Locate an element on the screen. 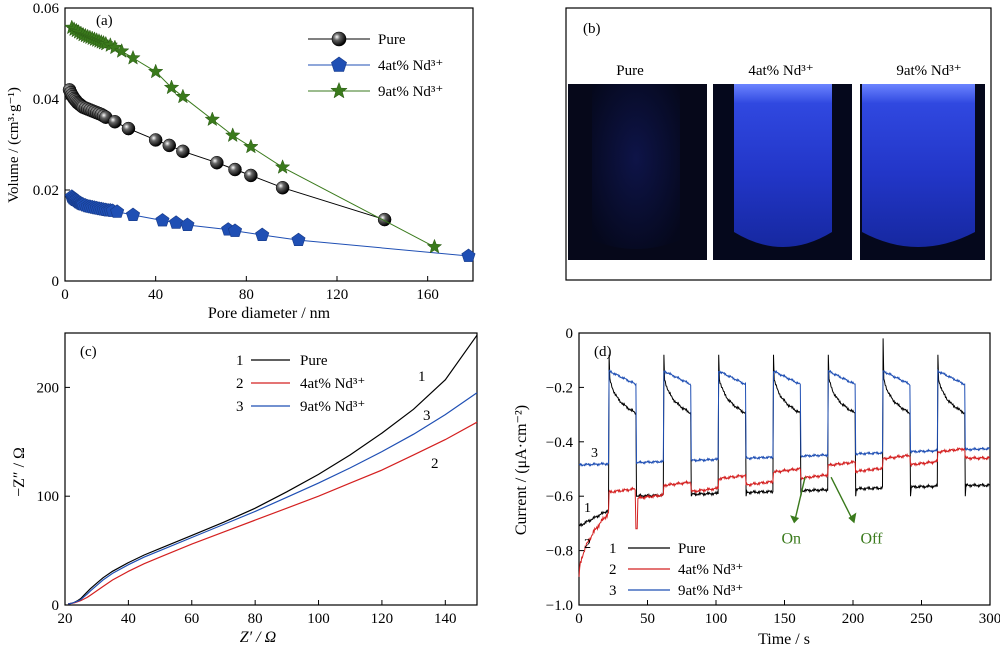 This screenshot has width=1000, height=649. vial-4at is located at coordinates (783, 165).